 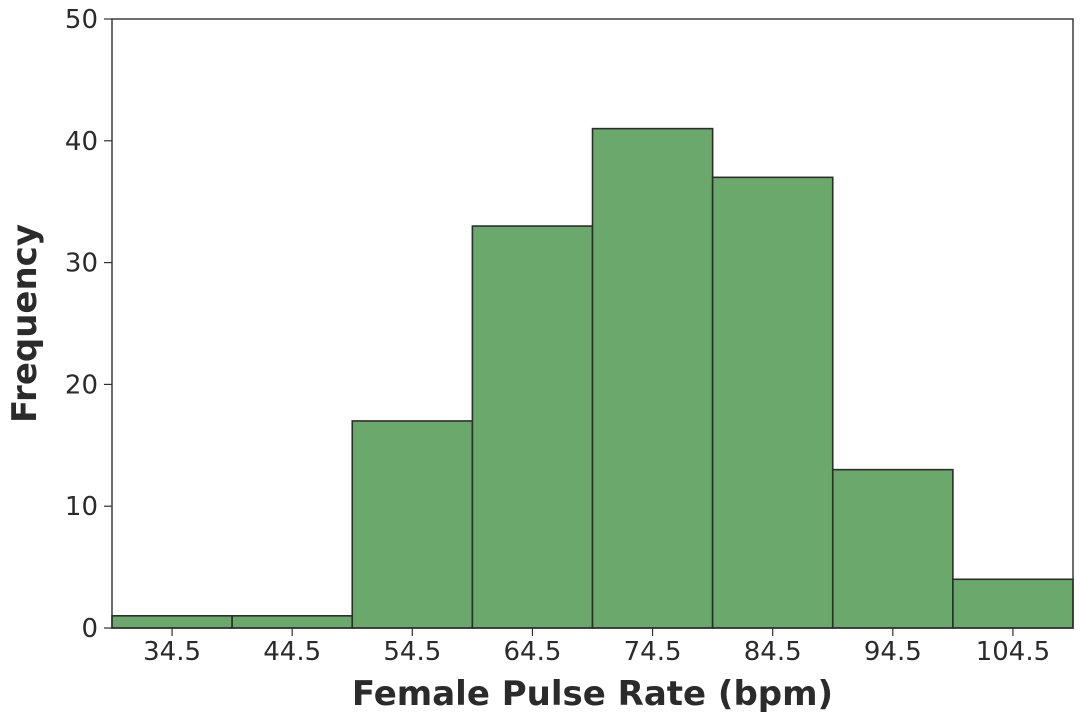 What do you see at coordinates (592, 693) in the screenshot?
I see `x-axis-label: Female Pulse Rate (bpm)` at bounding box center [592, 693].